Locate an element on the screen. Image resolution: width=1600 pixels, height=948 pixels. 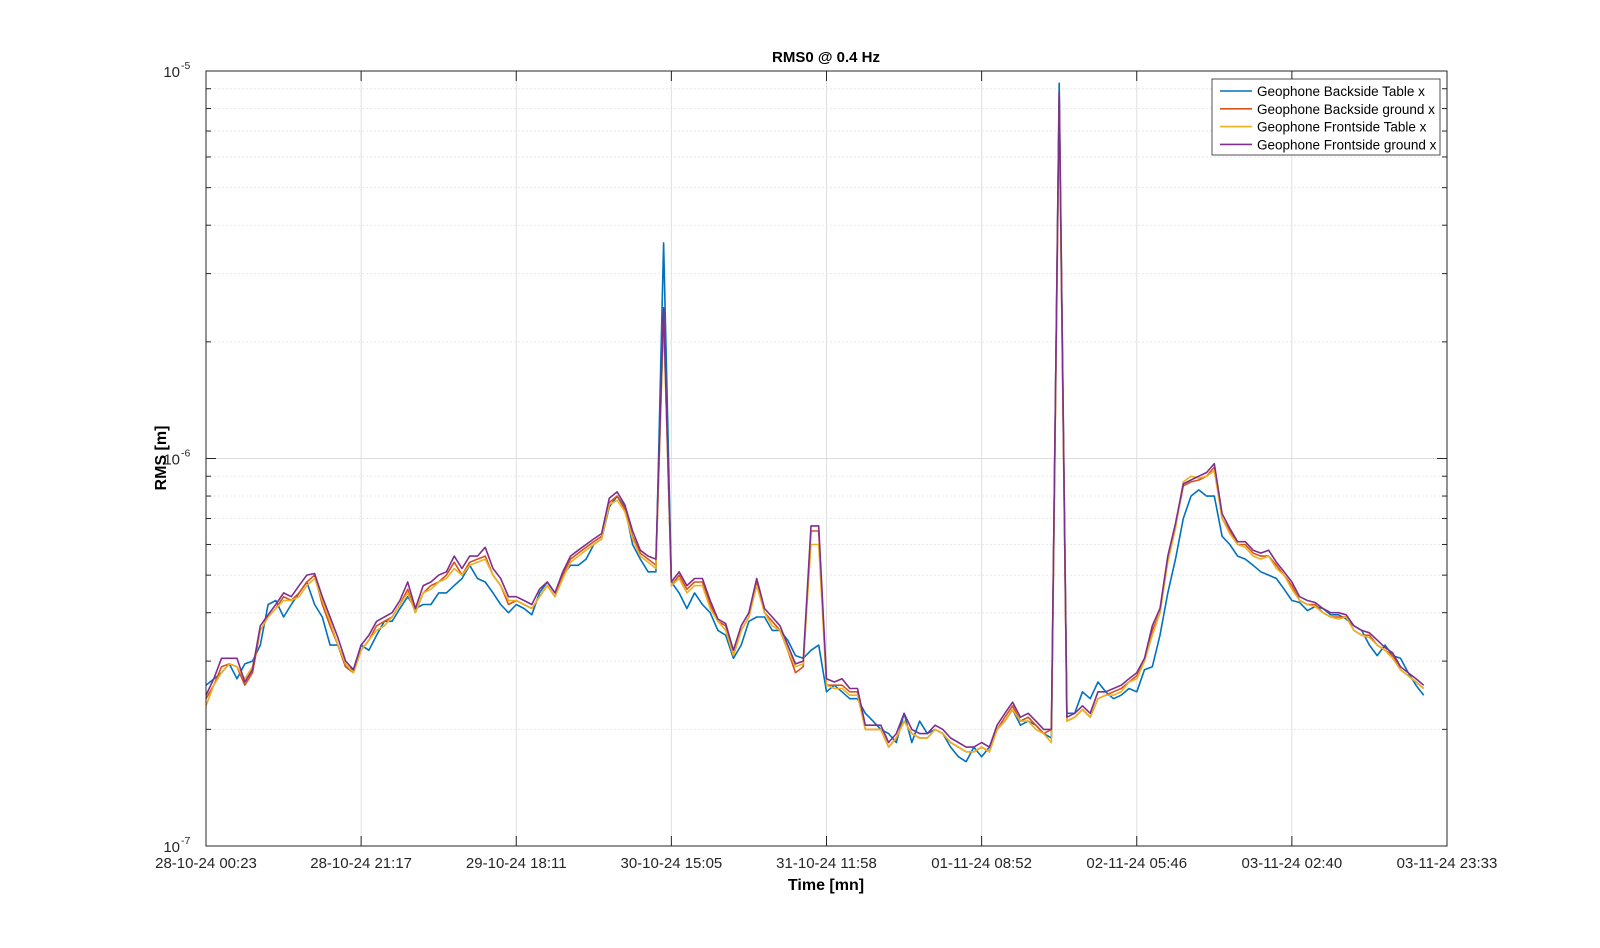
y-axis-label: RMS [m] is located at coordinates (161, 458).